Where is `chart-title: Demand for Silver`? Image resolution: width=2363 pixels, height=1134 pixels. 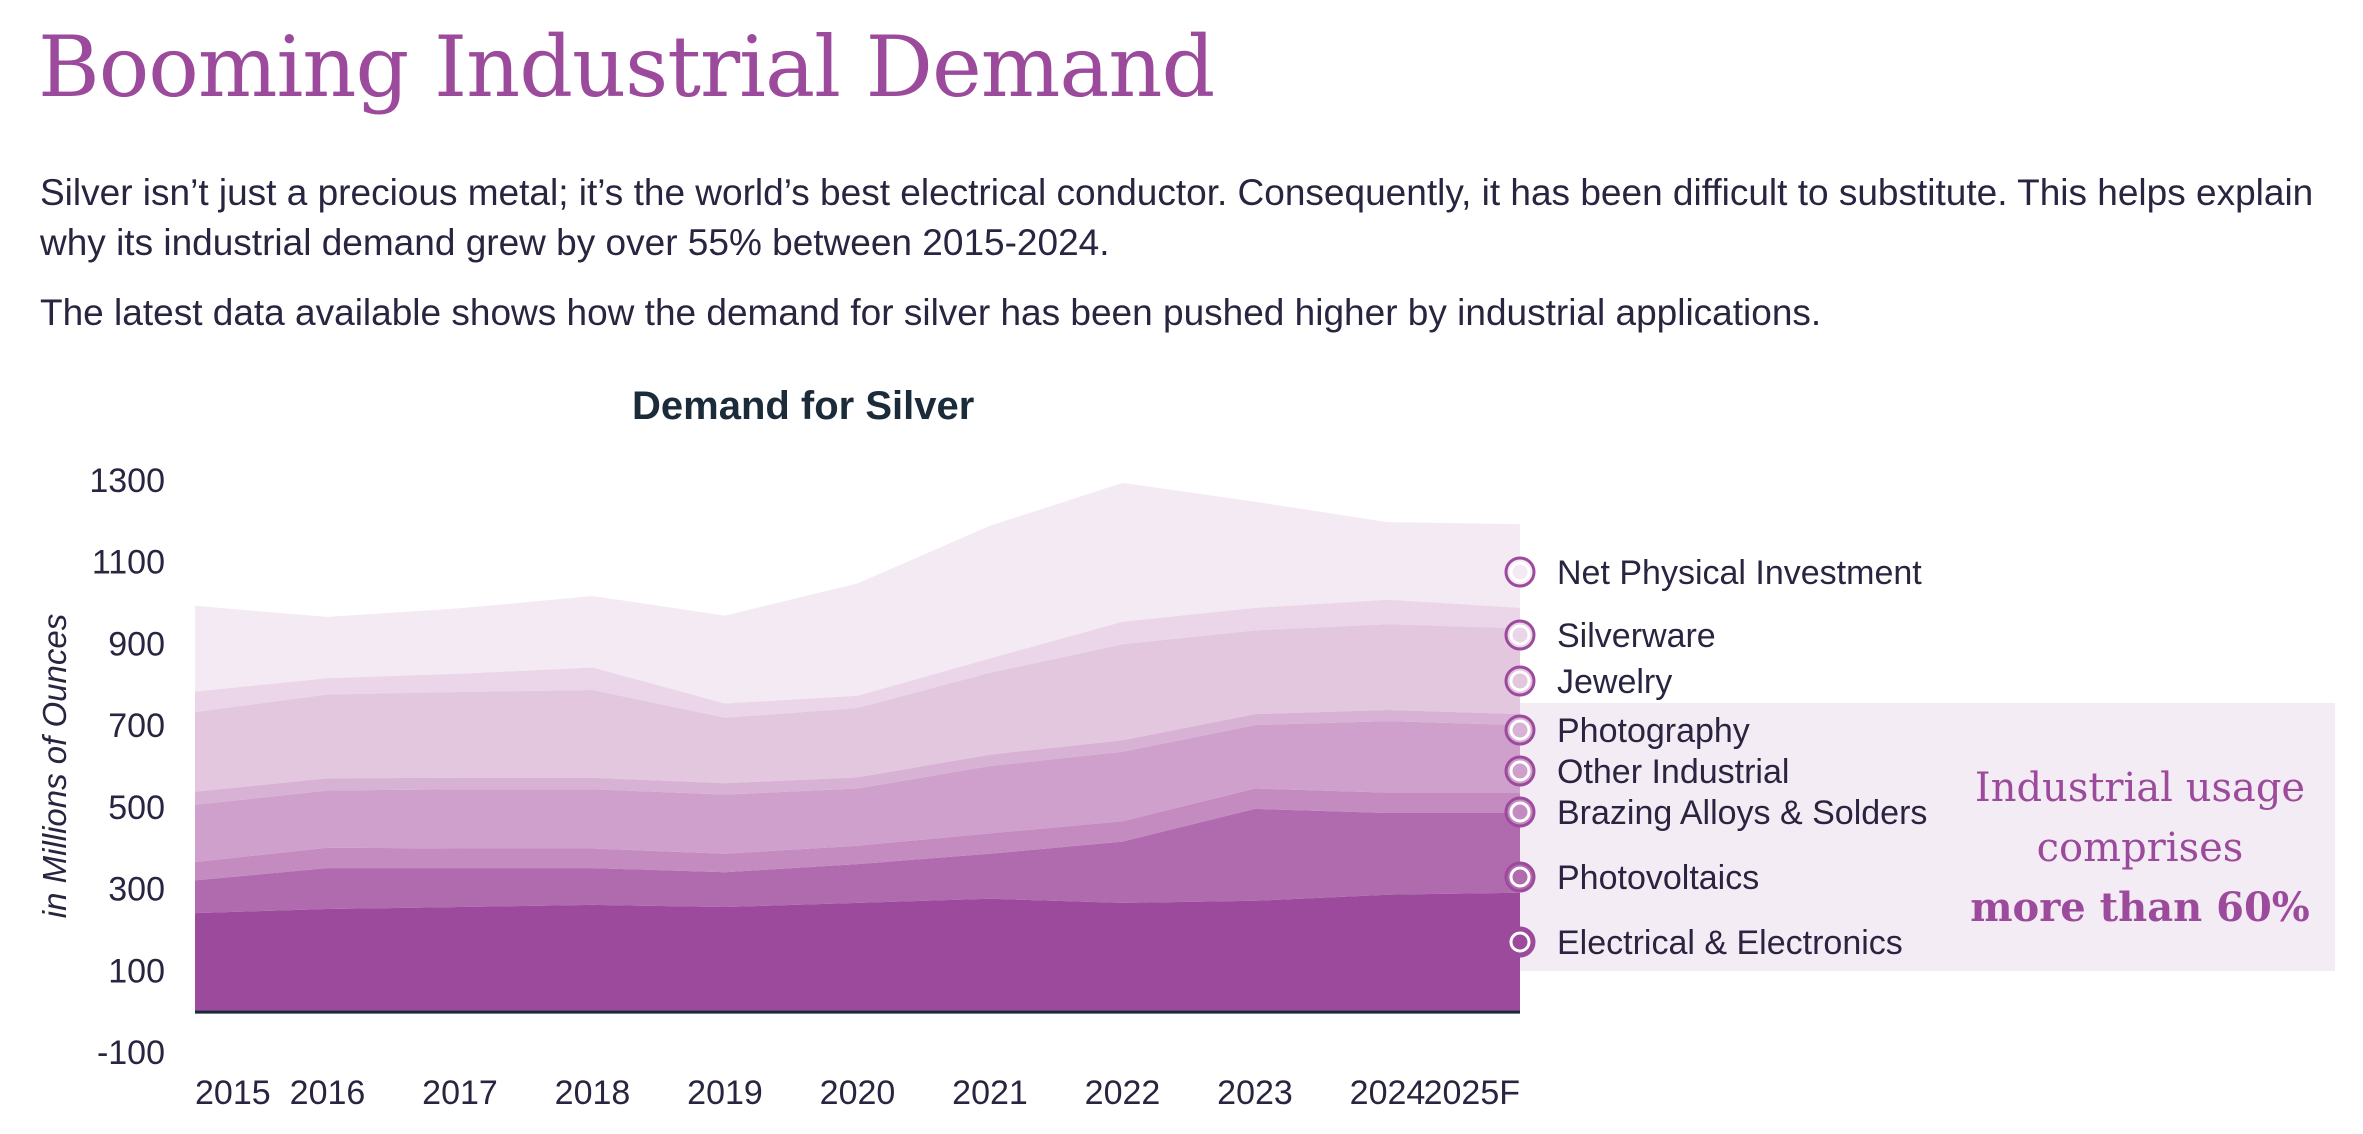
chart-title: Demand for Silver is located at coordinates (803, 406).